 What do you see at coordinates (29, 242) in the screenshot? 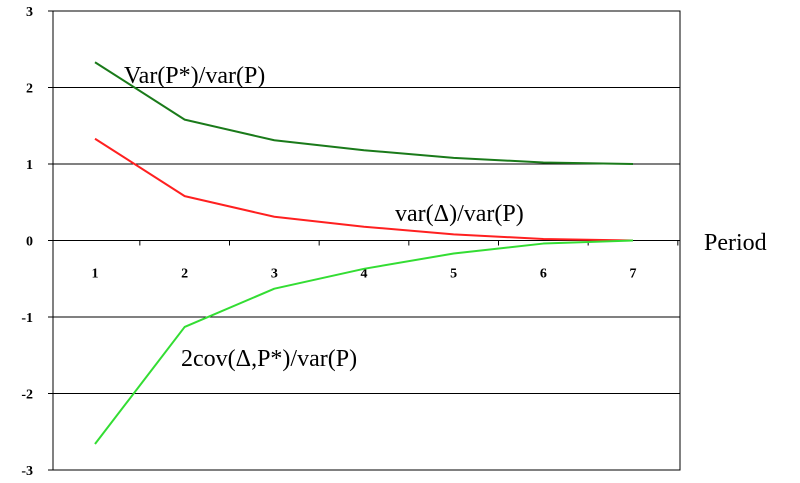
I see `y-tick-label: 0` at bounding box center [29, 242].